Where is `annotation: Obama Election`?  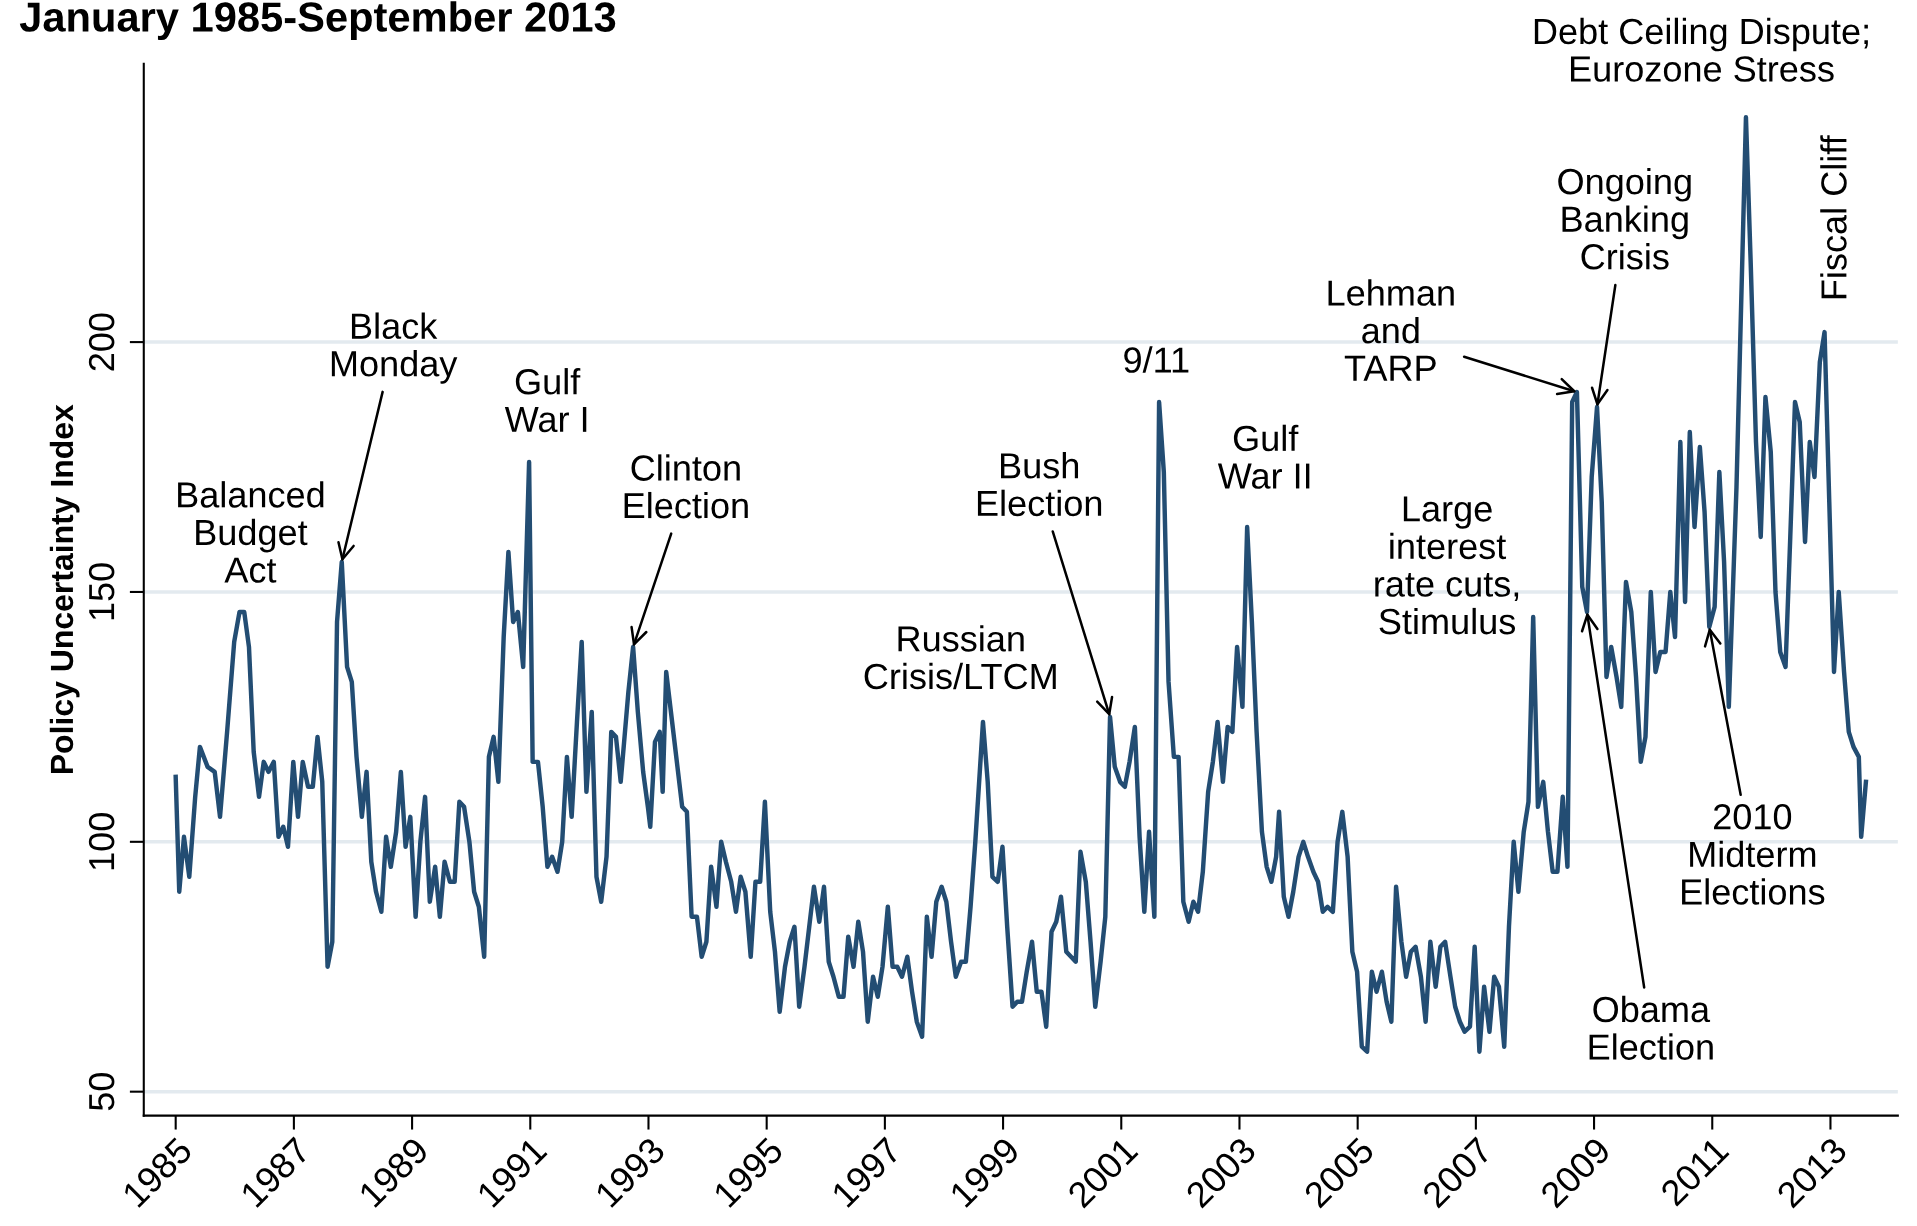 annotation: Obama Election is located at coordinates (1651, 1027).